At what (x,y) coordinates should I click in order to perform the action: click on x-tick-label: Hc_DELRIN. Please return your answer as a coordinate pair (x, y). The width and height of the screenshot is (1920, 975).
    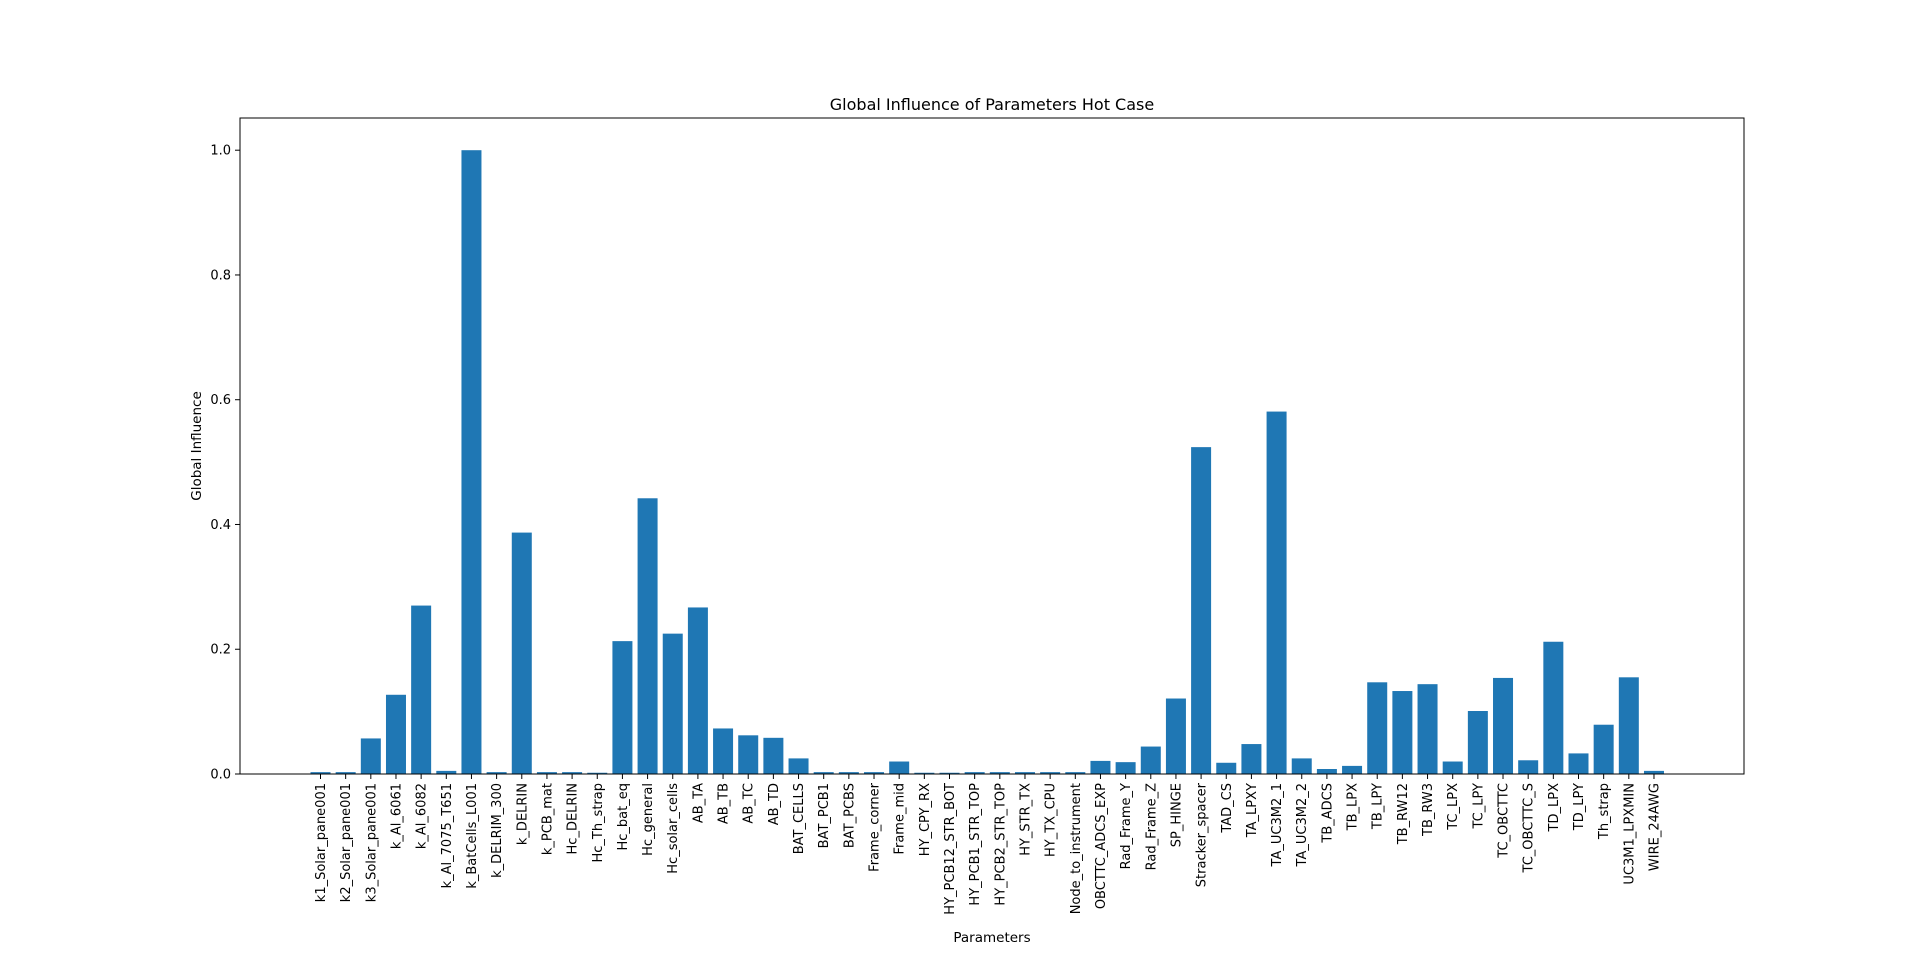
    Looking at the image, I should click on (573, 818).